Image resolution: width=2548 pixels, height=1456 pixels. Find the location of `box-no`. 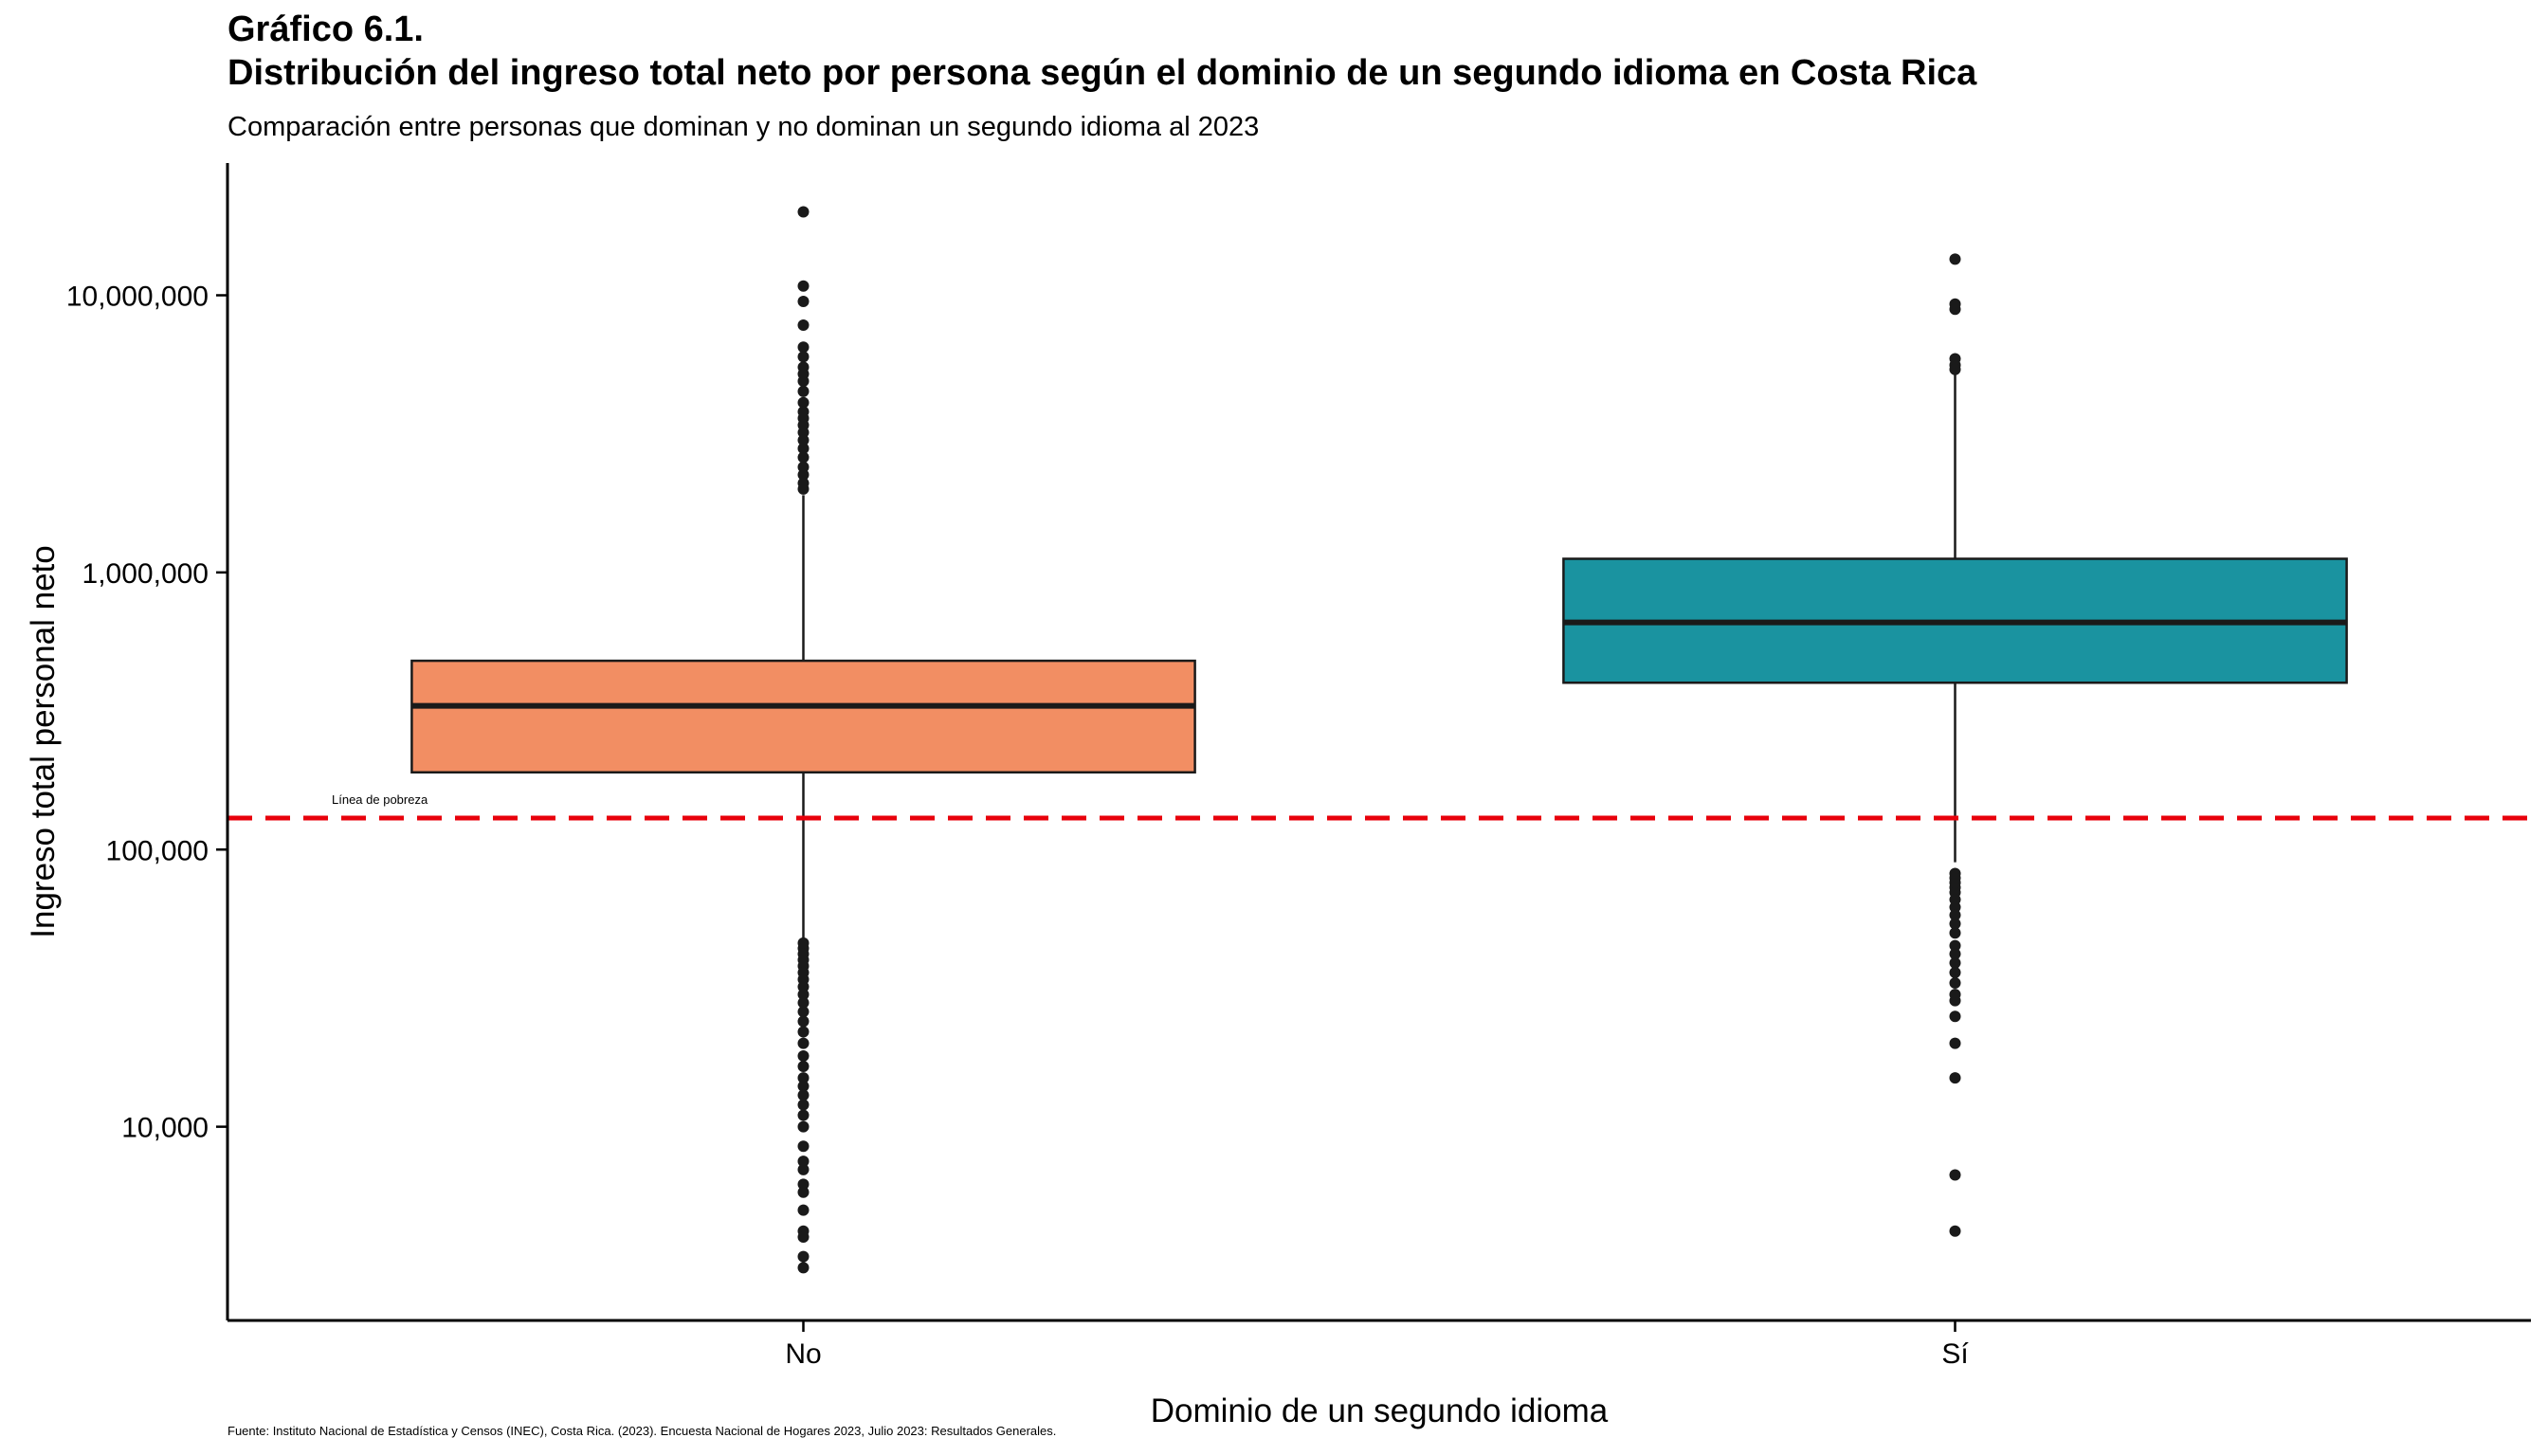

box-no is located at coordinates (803, 716).